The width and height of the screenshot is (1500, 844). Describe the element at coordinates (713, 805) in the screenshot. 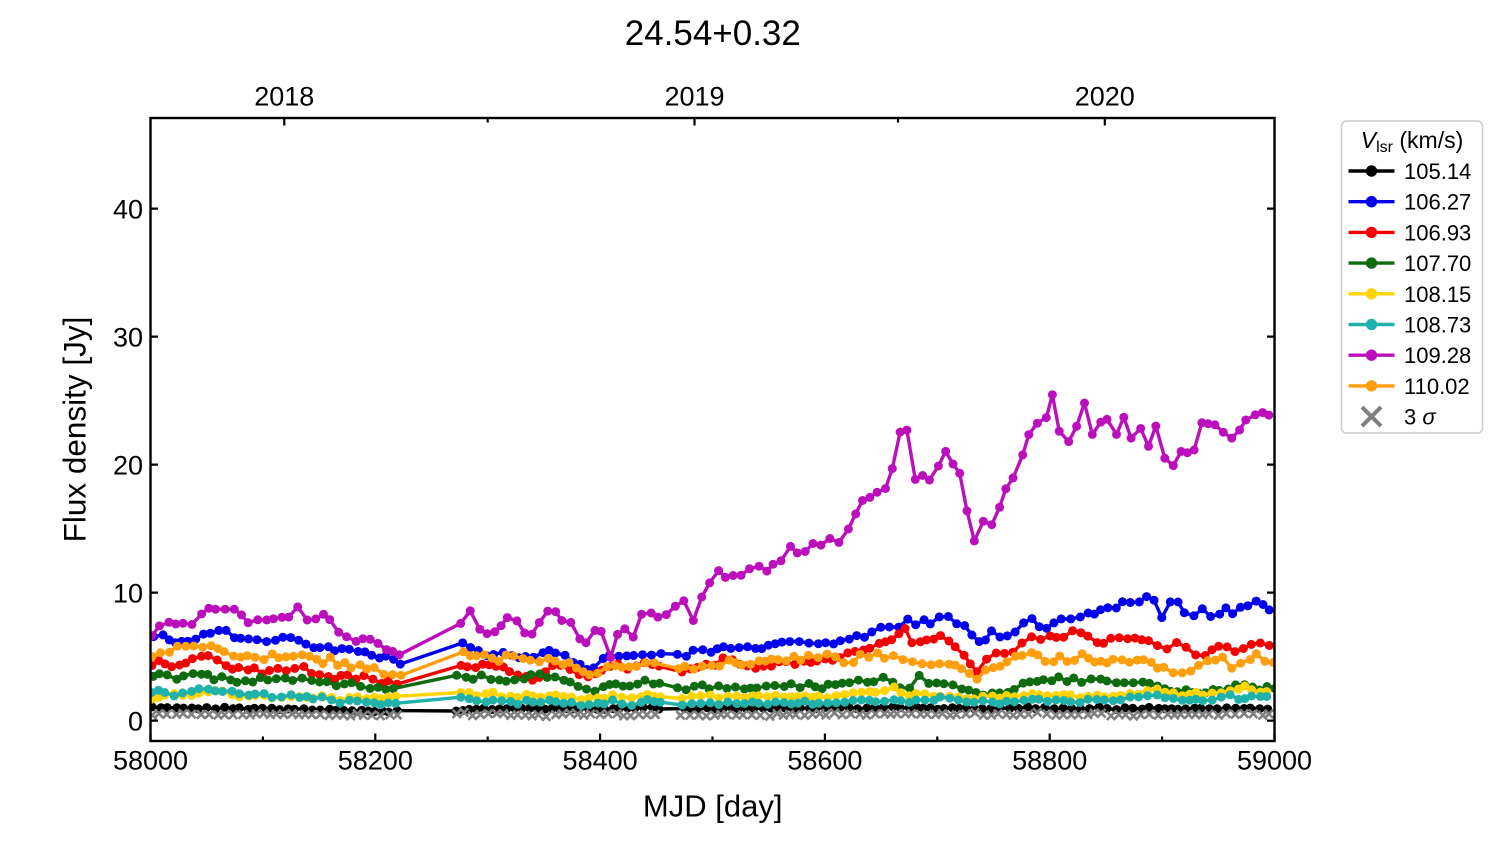

I see `svg-text: MJD [day]` at that location.